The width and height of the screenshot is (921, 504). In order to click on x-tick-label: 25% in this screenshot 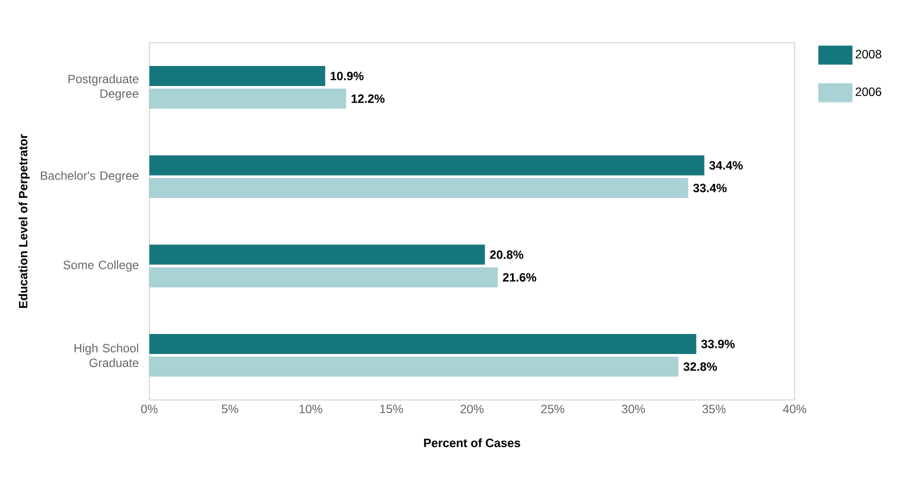, I will do `click(552, 409)`.